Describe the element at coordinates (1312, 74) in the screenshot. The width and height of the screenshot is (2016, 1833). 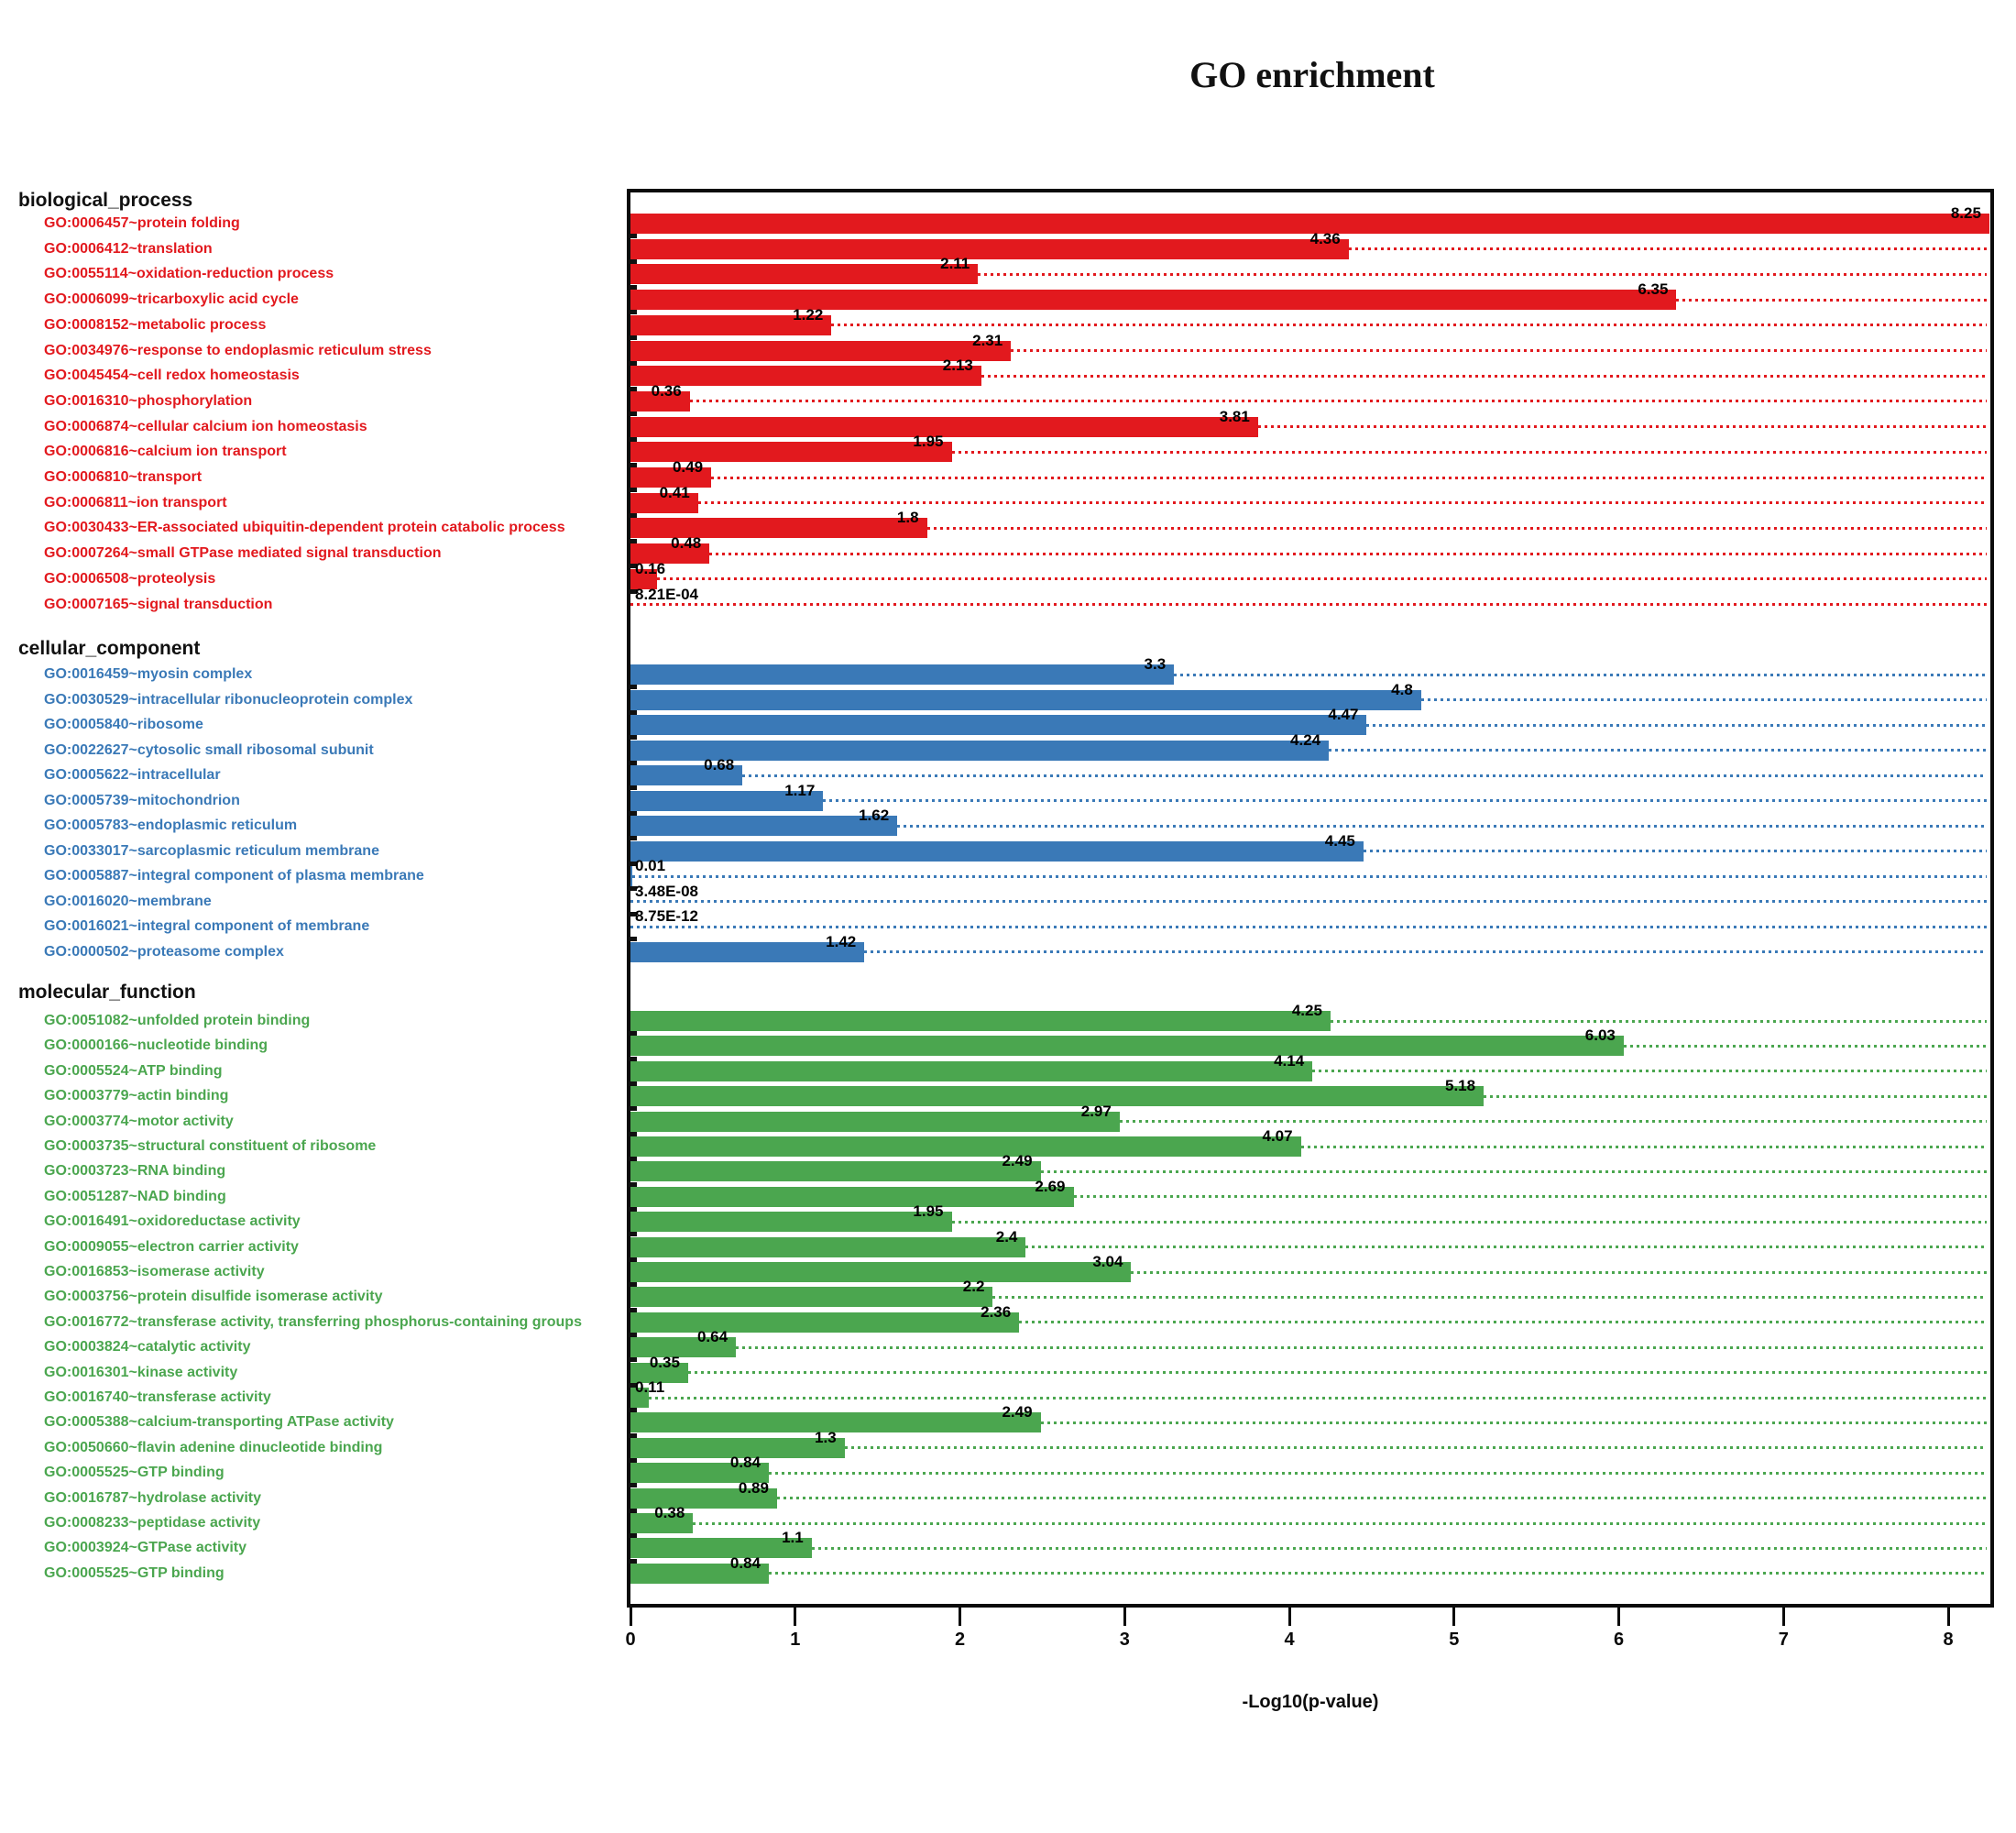
I see `chart-title: GO enrichment` at that location.